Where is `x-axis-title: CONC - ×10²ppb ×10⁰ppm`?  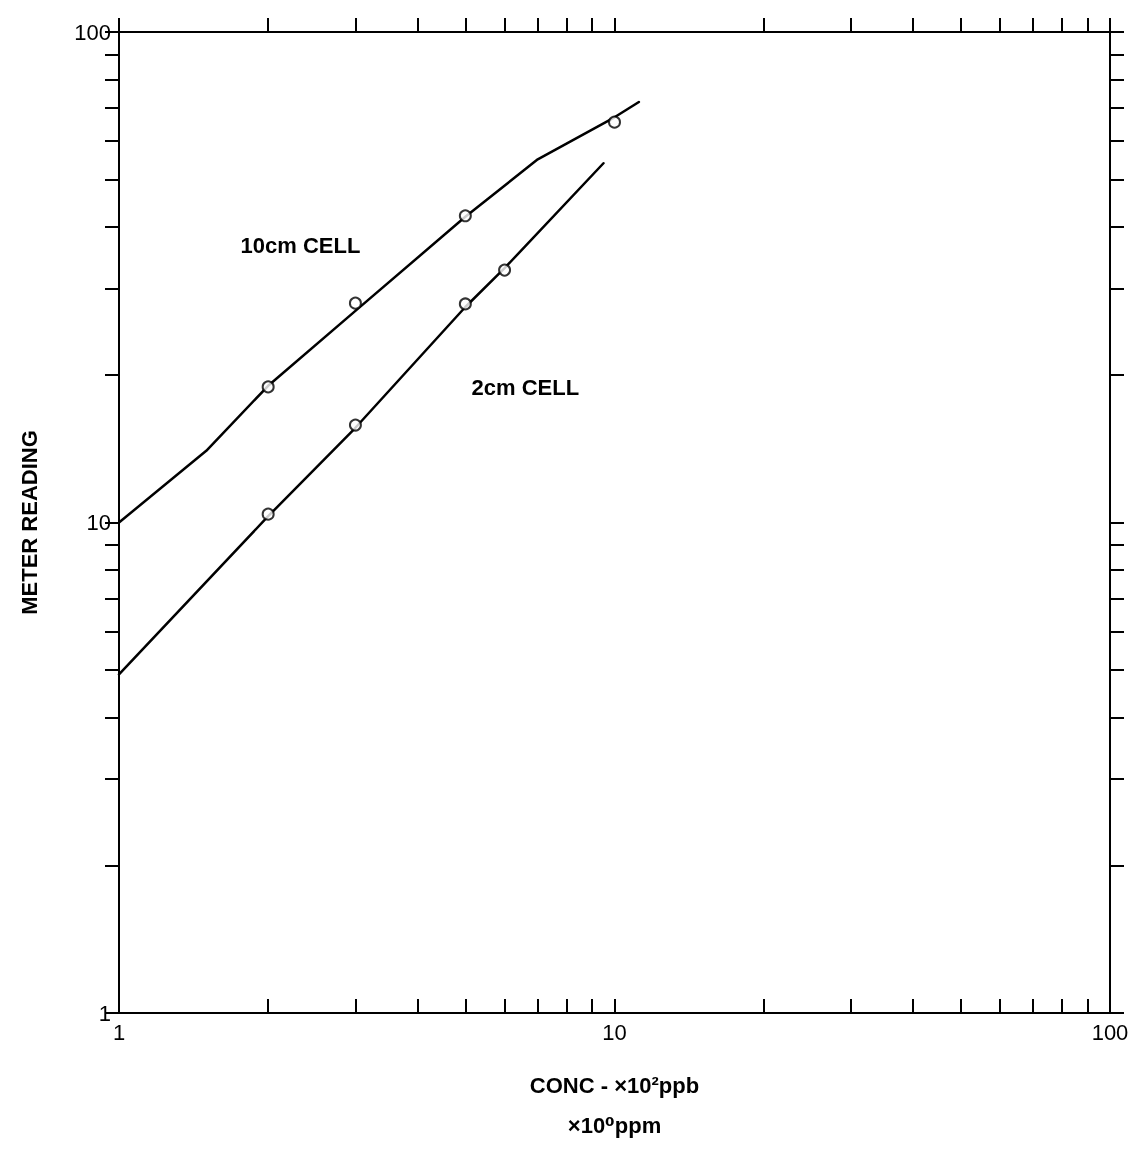 x-axis-title: CONC - ×10²ppb ×10⁰ppm is located at coordinates (614, 1105).